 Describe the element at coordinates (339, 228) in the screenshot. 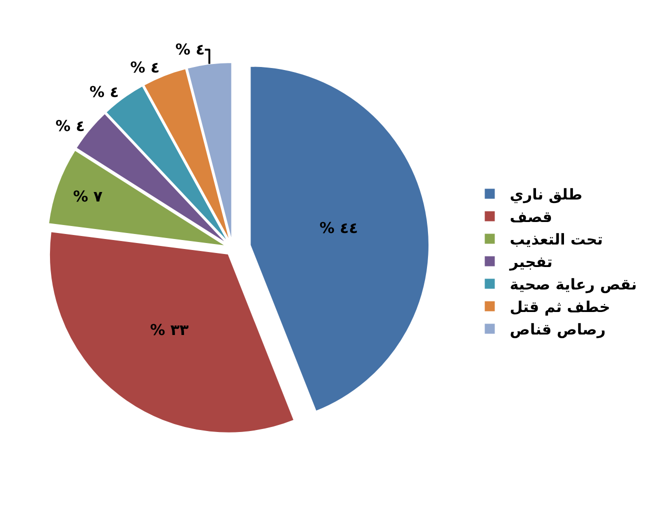

I see `data-label: % ٤٤` at that location.